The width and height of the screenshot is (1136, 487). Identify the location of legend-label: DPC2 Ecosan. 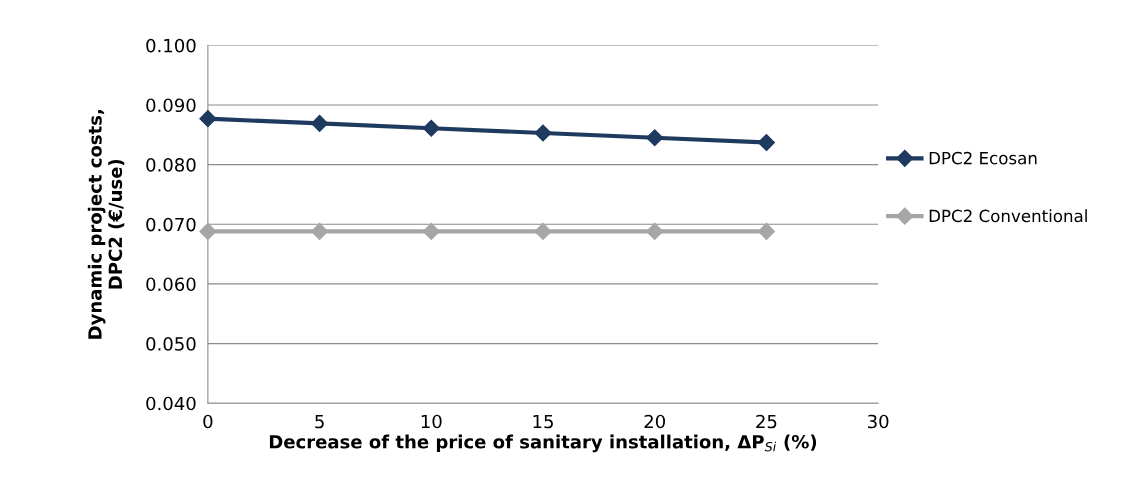
(983, 158).